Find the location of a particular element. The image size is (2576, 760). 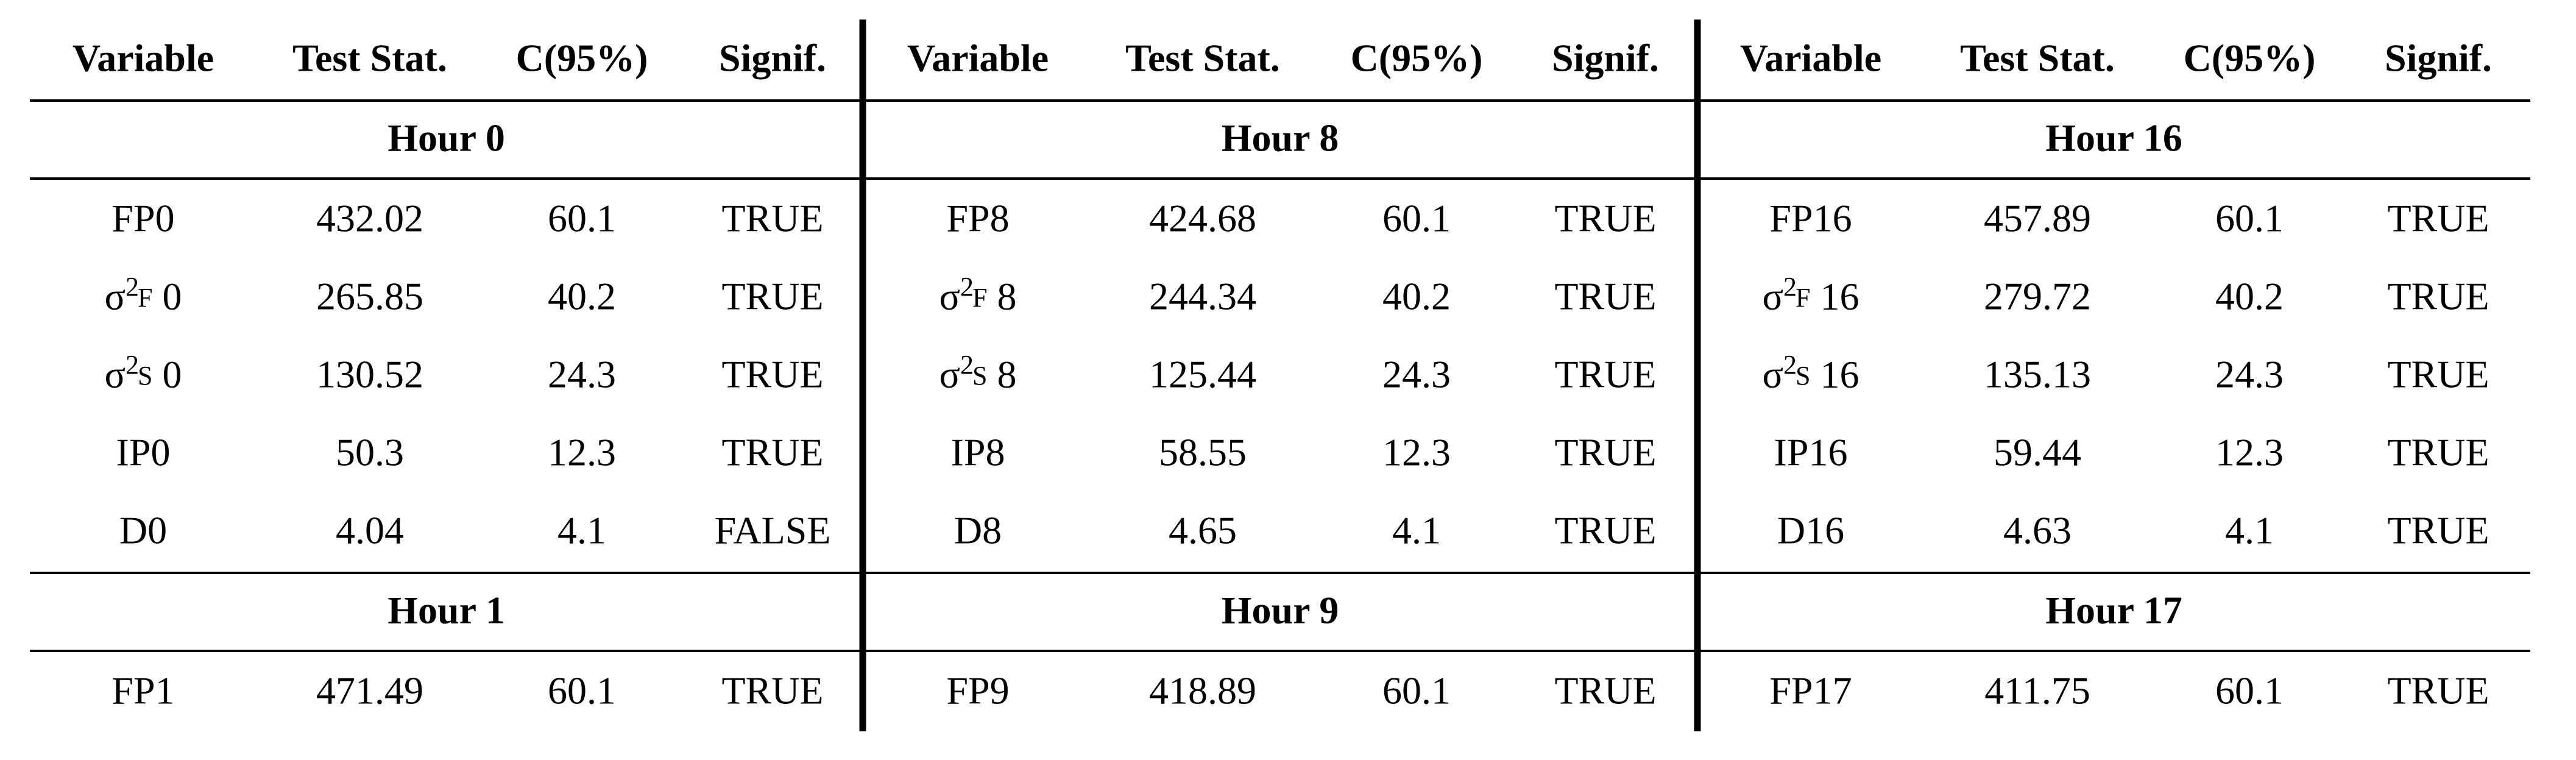

variable-cell: σ2F 0 is located at coordinates (143, 295).